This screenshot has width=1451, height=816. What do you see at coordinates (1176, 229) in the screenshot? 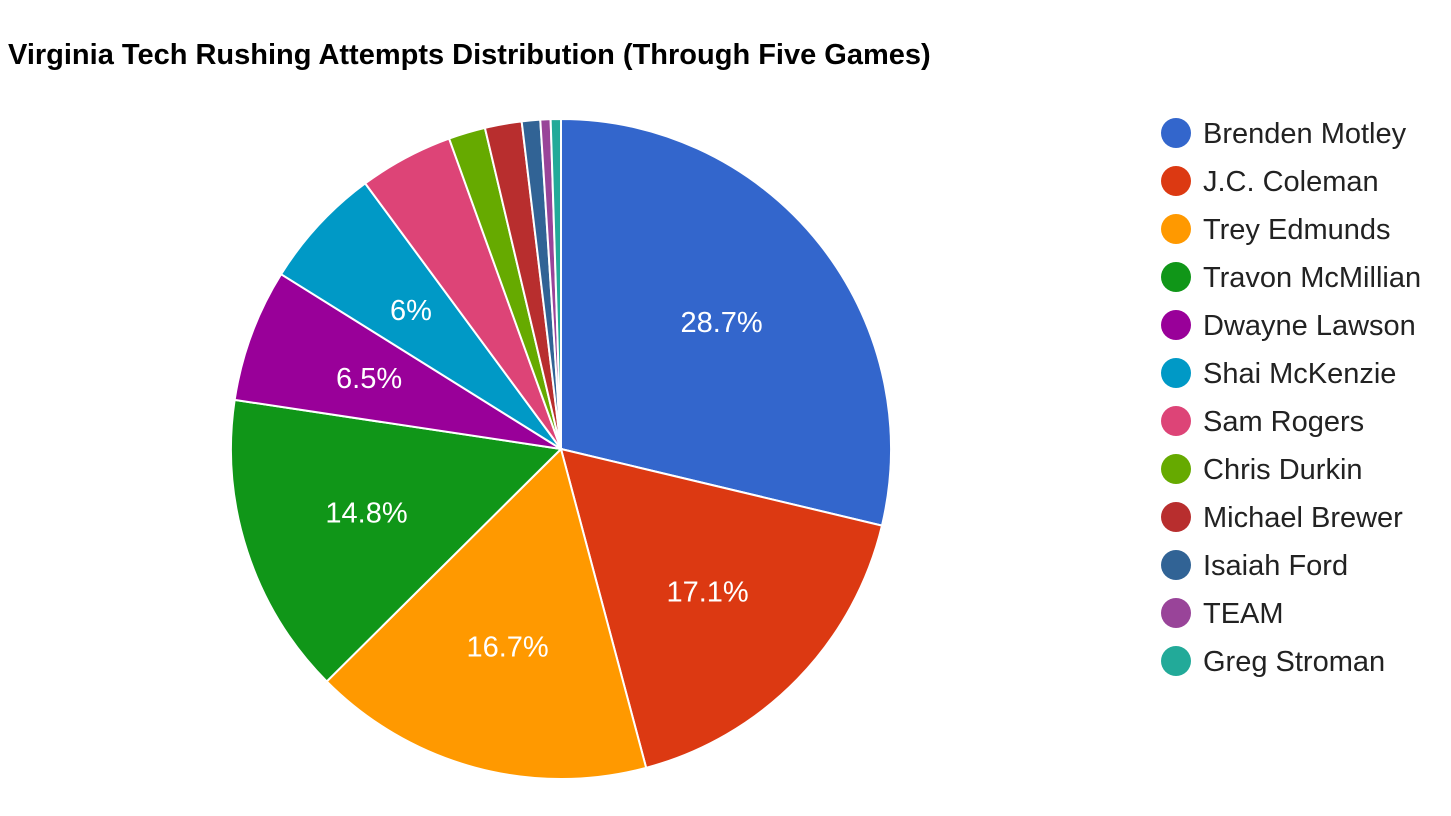
I see `legend-swatch-trey-edmunds` at bounding box center [1176, 229].